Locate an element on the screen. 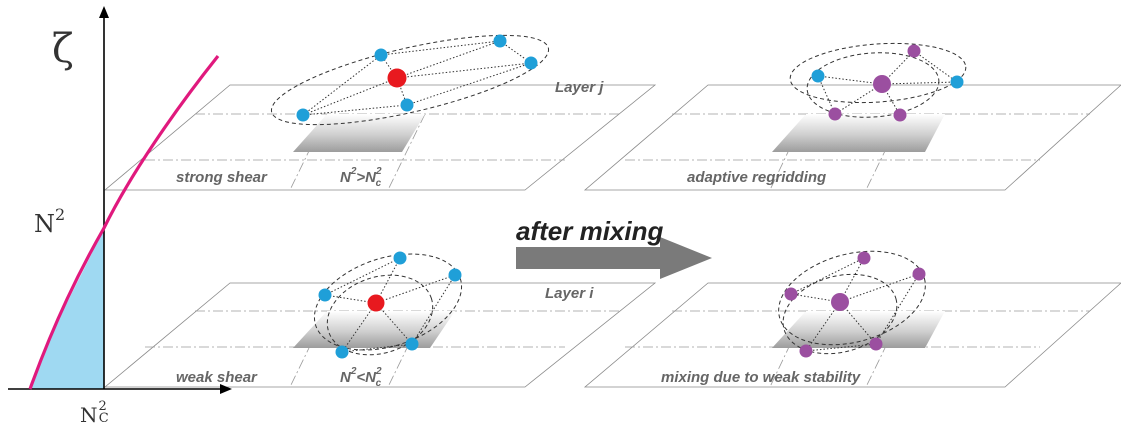 This screenshot has width=1121, height=426. nc-label: N2 C is located at coordinates (94, 412).